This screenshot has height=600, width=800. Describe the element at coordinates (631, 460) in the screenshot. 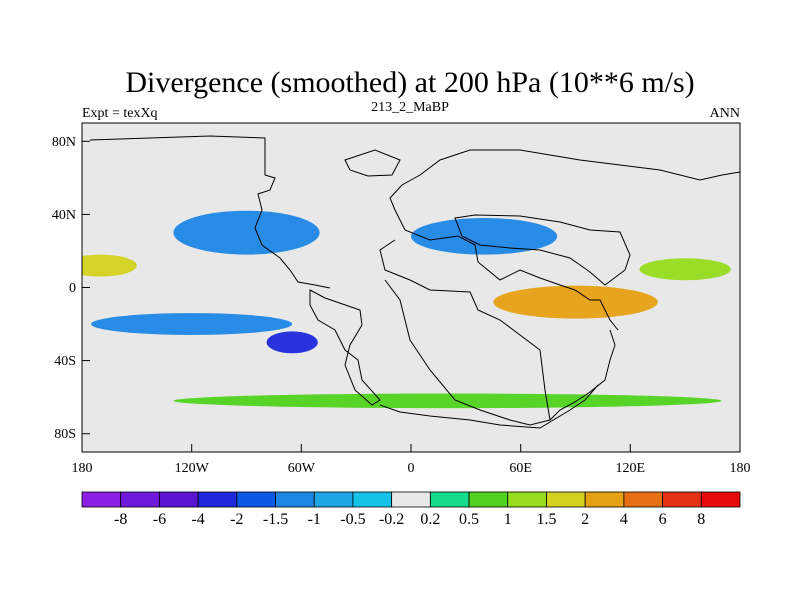

I see `x-tick: 120E` at that location.